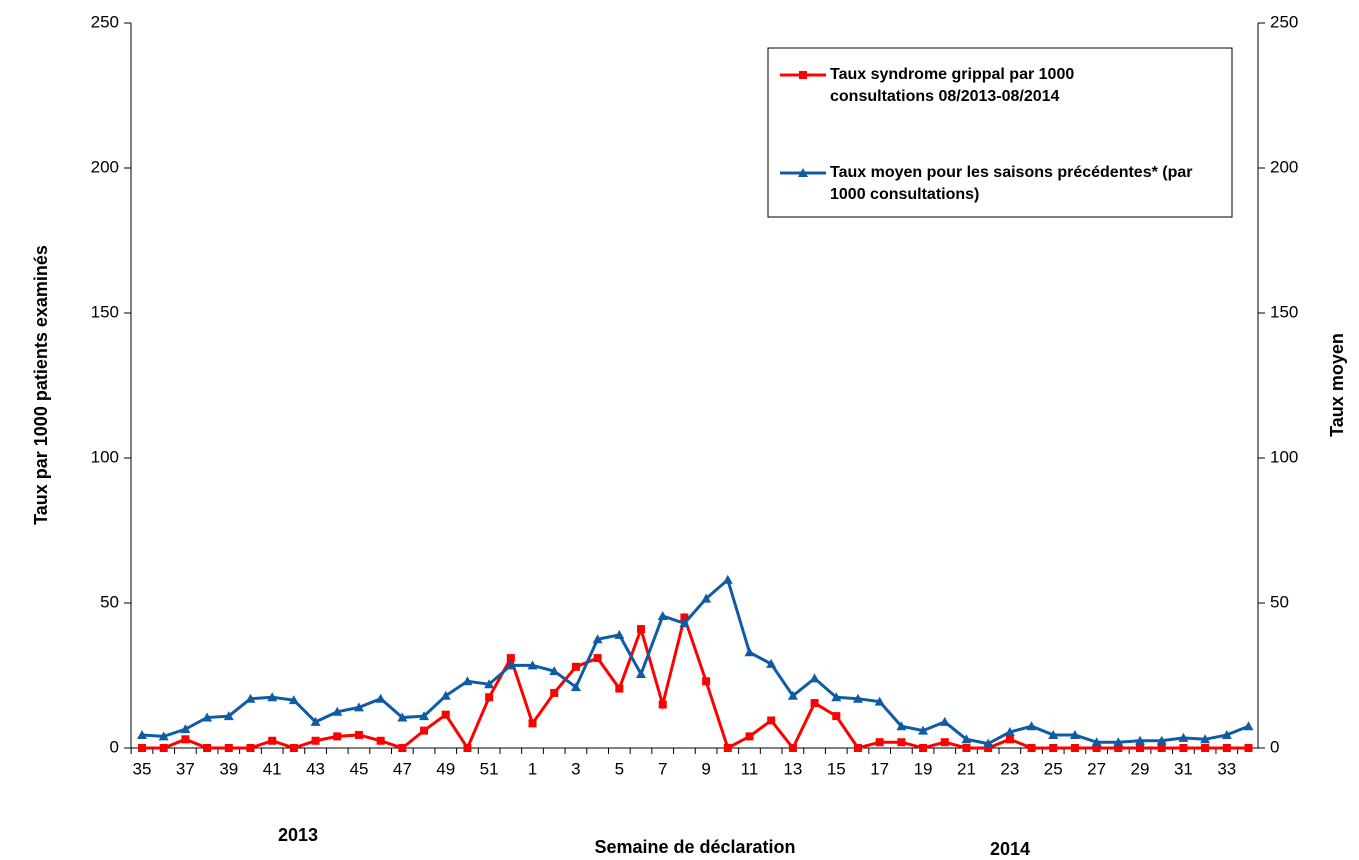 The height and width of the screenshot is (860, 1359). Describe the element at coordinates (1009, 768) in the screenshot. I see `x-tick-label: 23` at that location.